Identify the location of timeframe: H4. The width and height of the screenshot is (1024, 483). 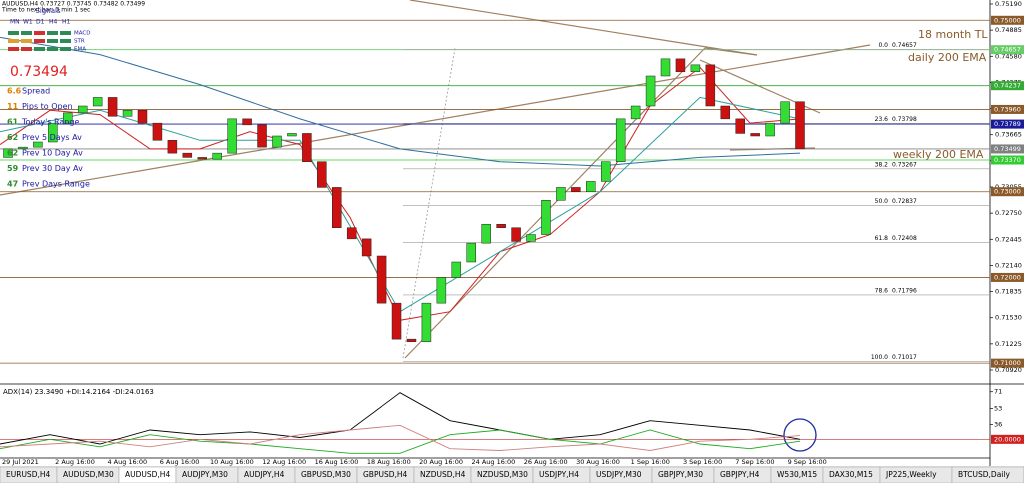
(53, 22).